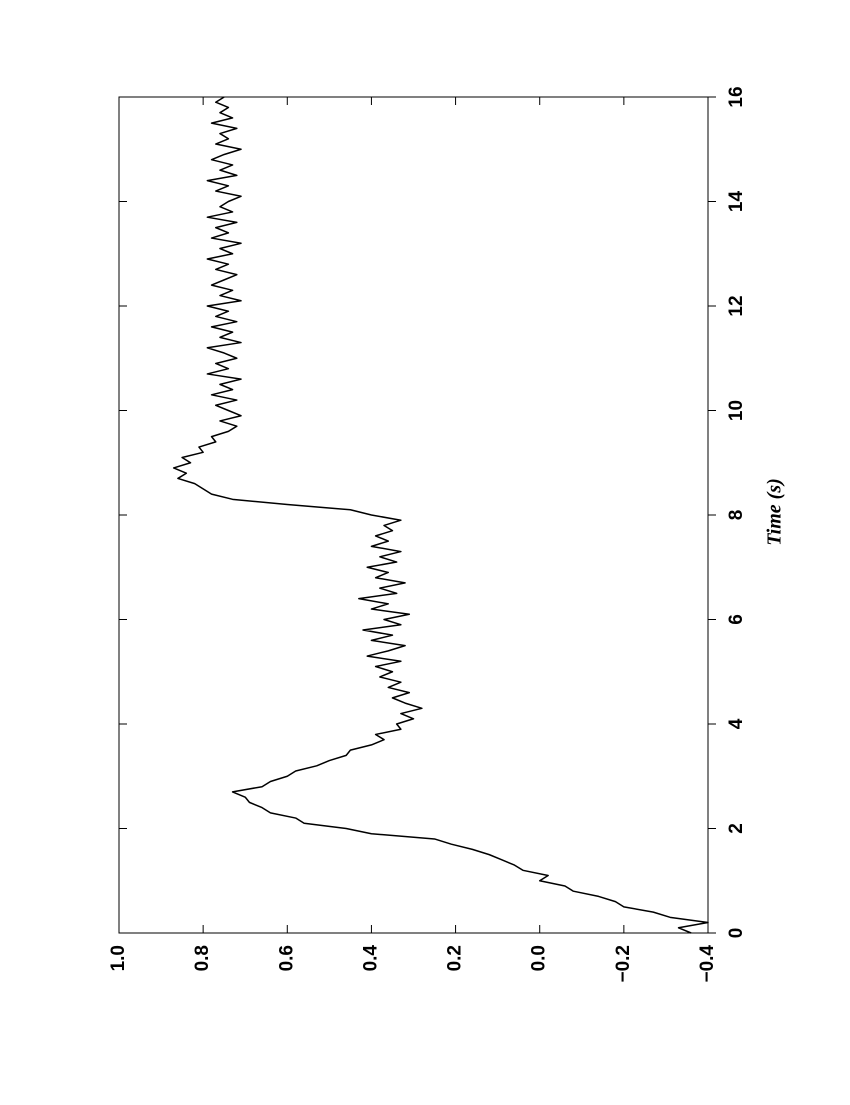 Image resolution: width=850 pixels, height=1105 pixels. I want to click on y-tick-label: 1.0, so click(118, 958).